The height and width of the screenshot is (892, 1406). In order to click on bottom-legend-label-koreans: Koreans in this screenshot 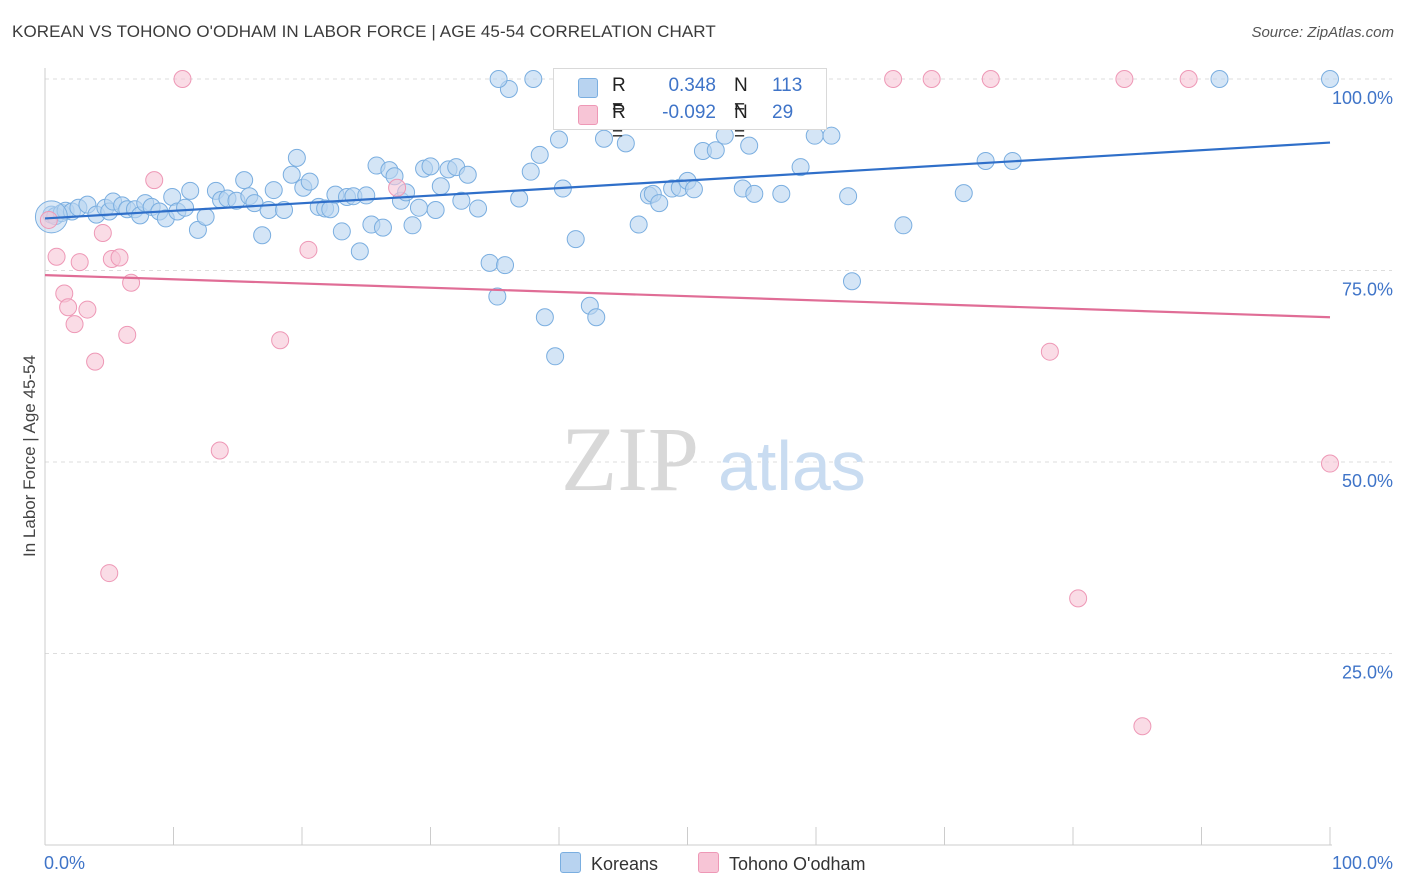, I will do `click(625, 864)`.